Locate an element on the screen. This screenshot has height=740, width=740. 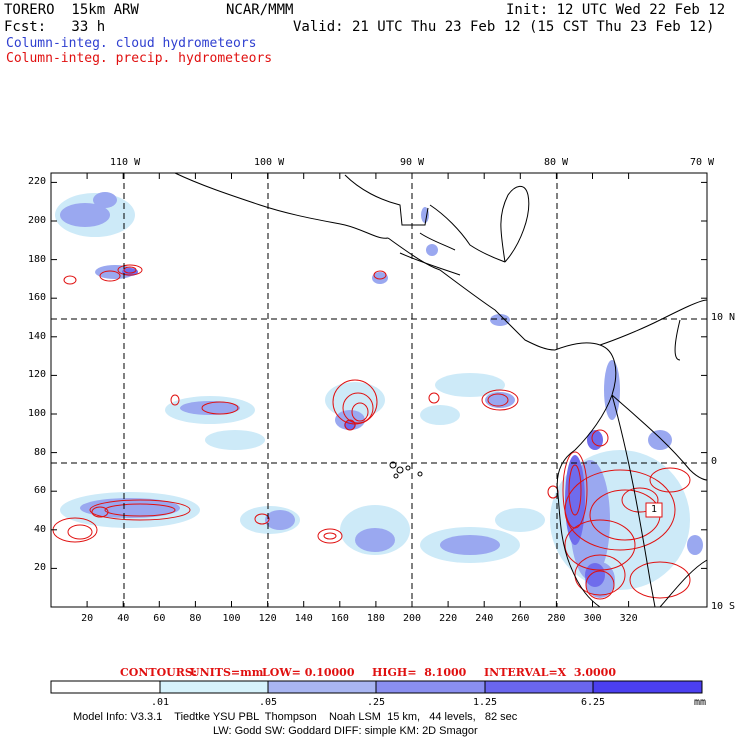
y-tick-label: 140 is located at coordinates (37, 336).